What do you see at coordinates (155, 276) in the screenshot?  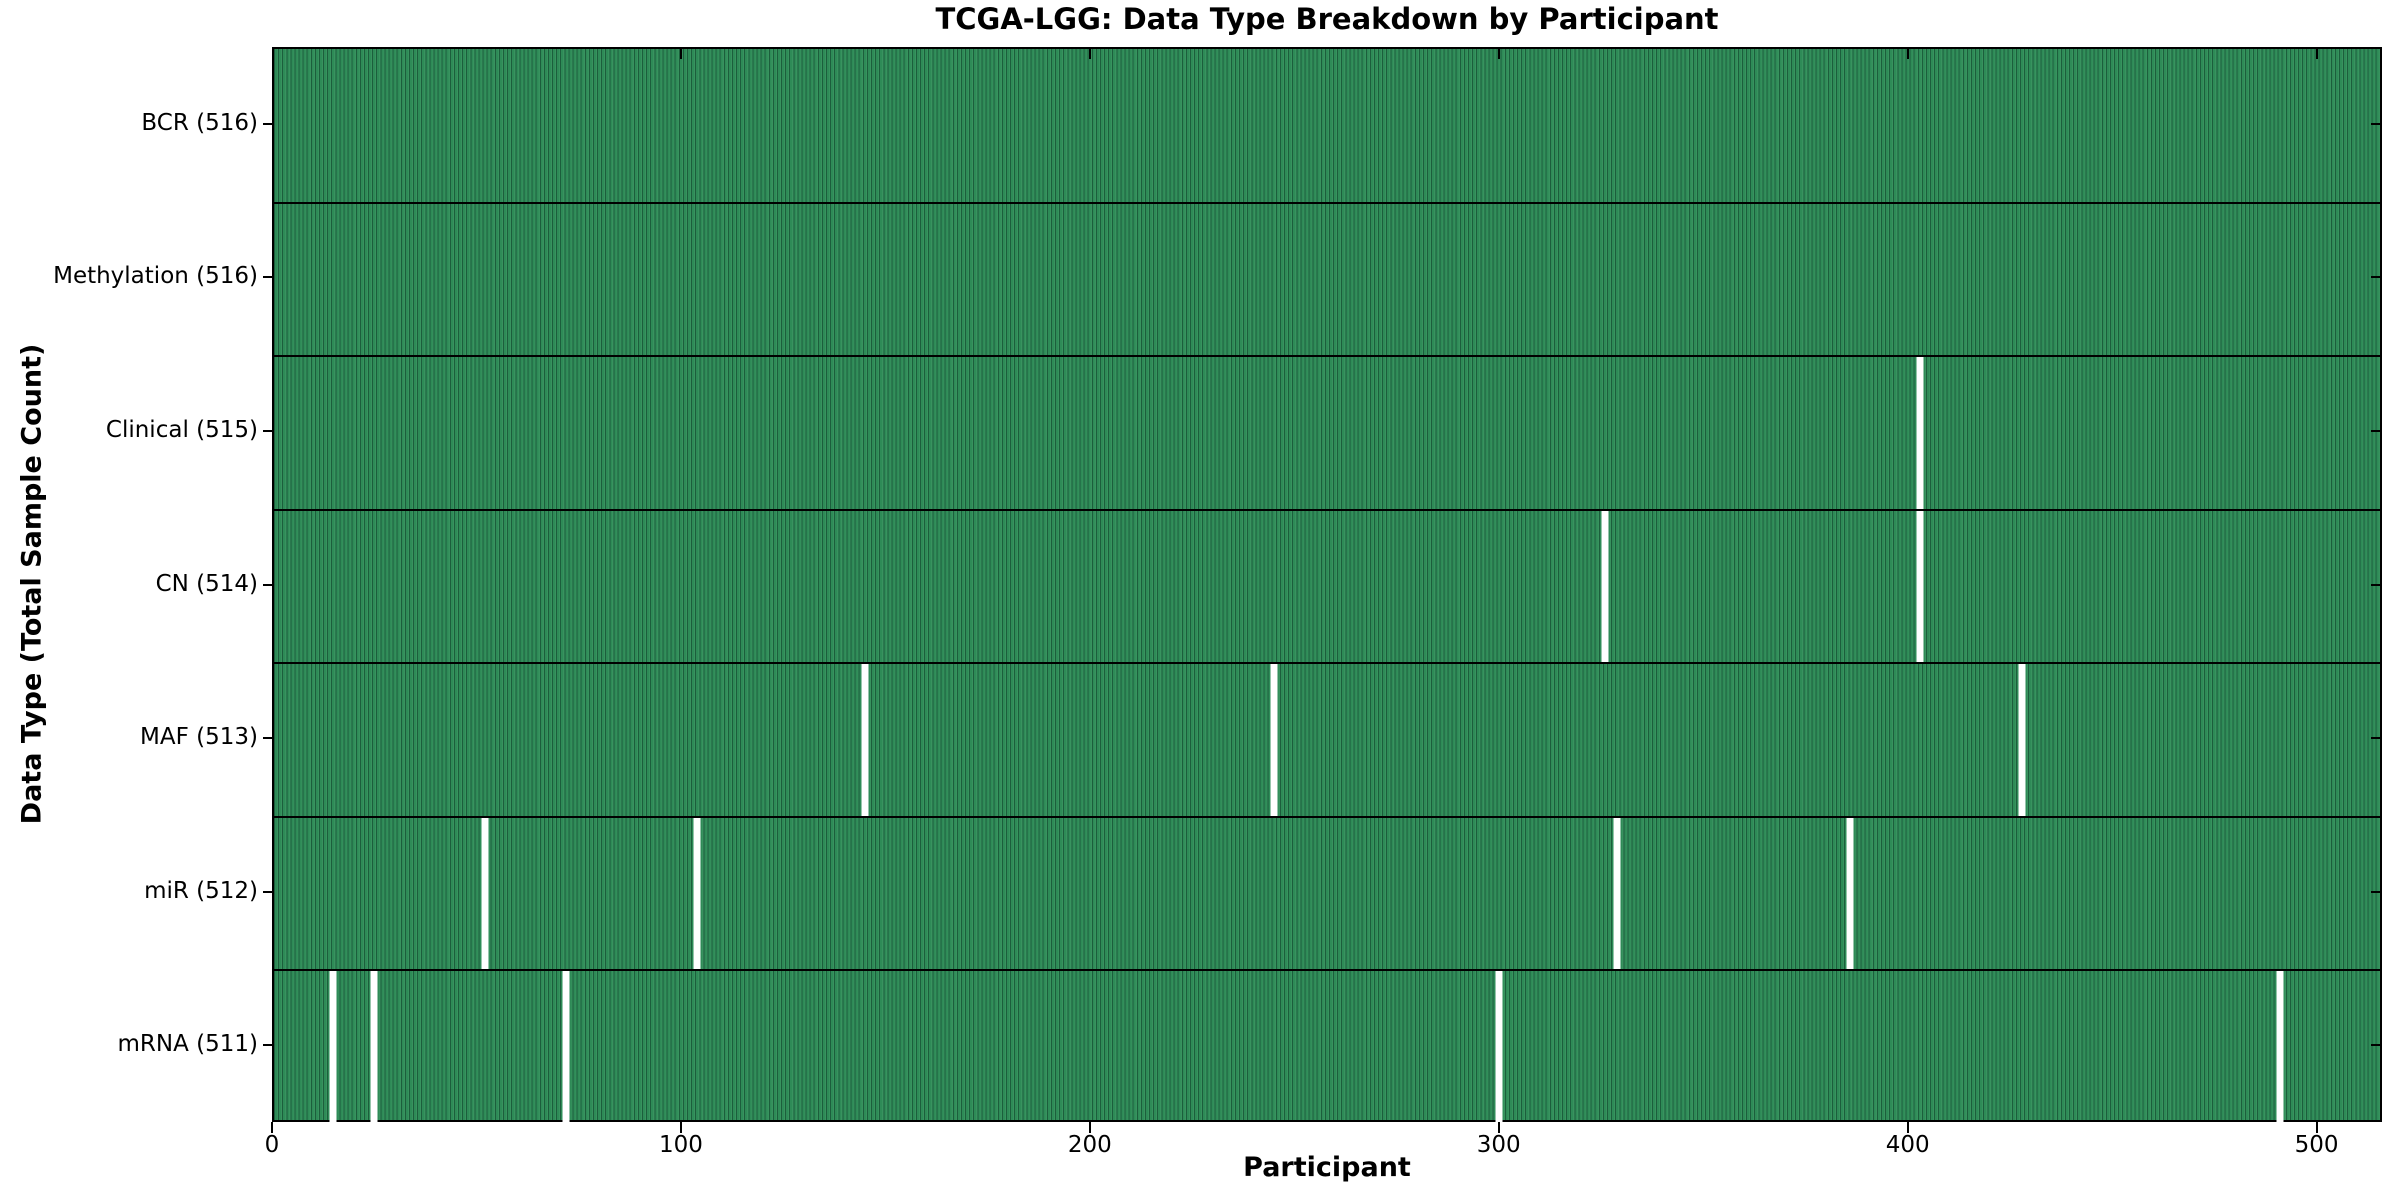 I see `ytick-label-Methylation: Methylation (516)` at bounding box center [155, 276].